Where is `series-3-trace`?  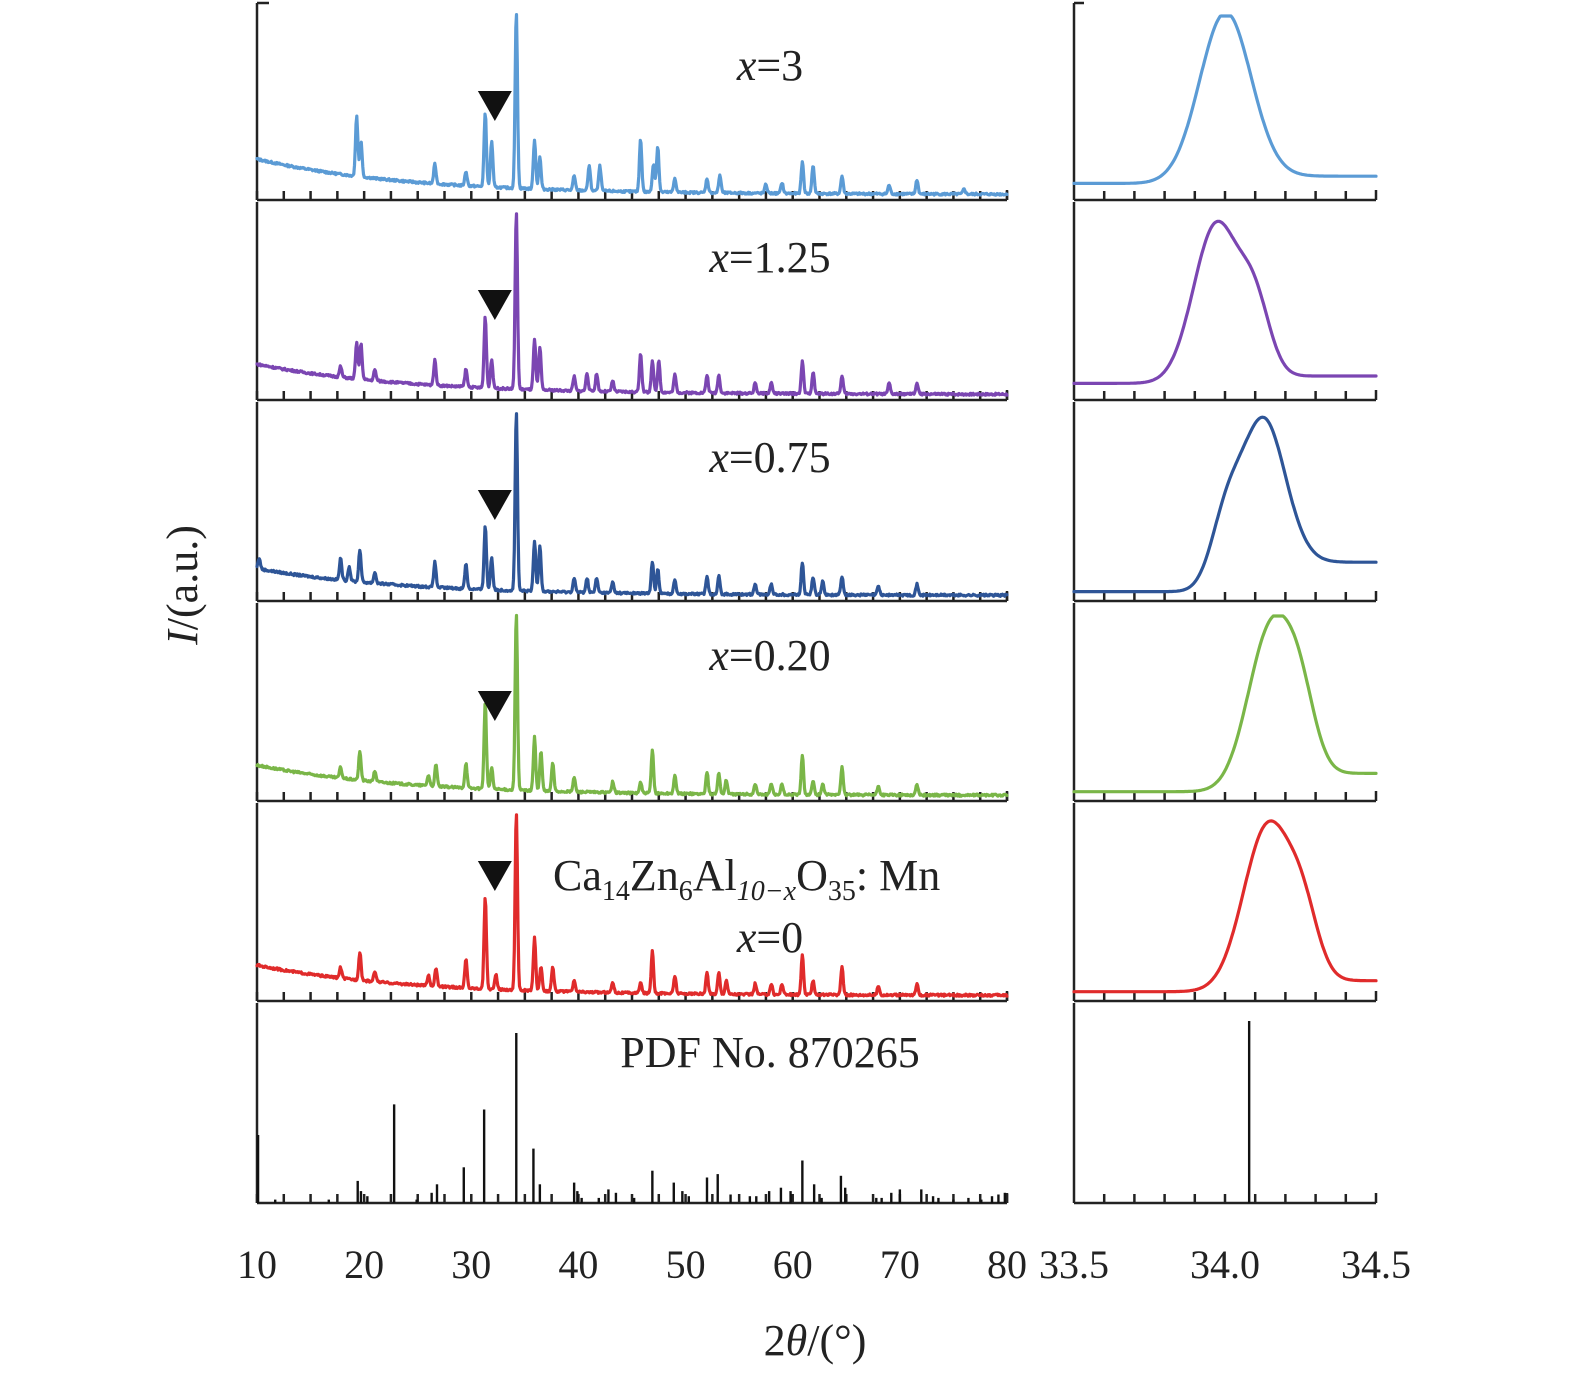 series-3-trace is located at coordinates (632, 505).